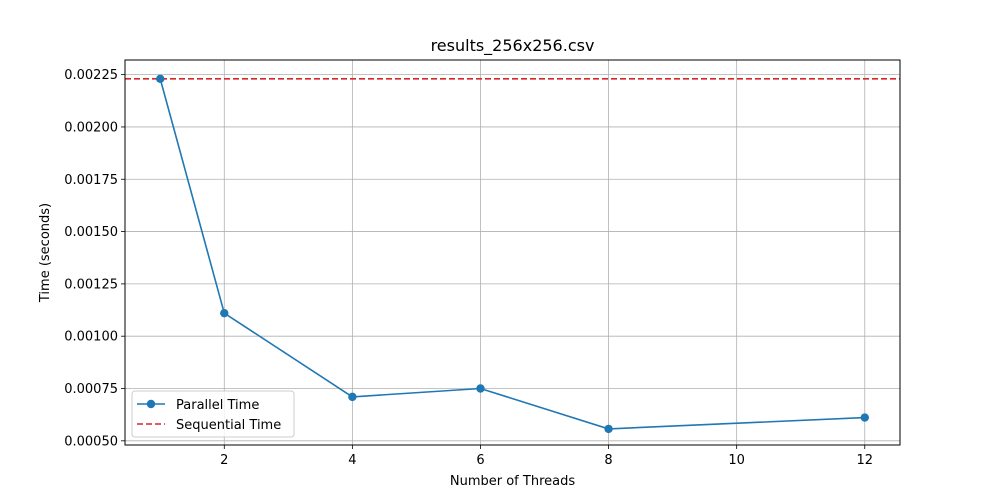 The image size is (1000, 500). I want to click on y-tick-label: 0.00100, so click(91, 337).